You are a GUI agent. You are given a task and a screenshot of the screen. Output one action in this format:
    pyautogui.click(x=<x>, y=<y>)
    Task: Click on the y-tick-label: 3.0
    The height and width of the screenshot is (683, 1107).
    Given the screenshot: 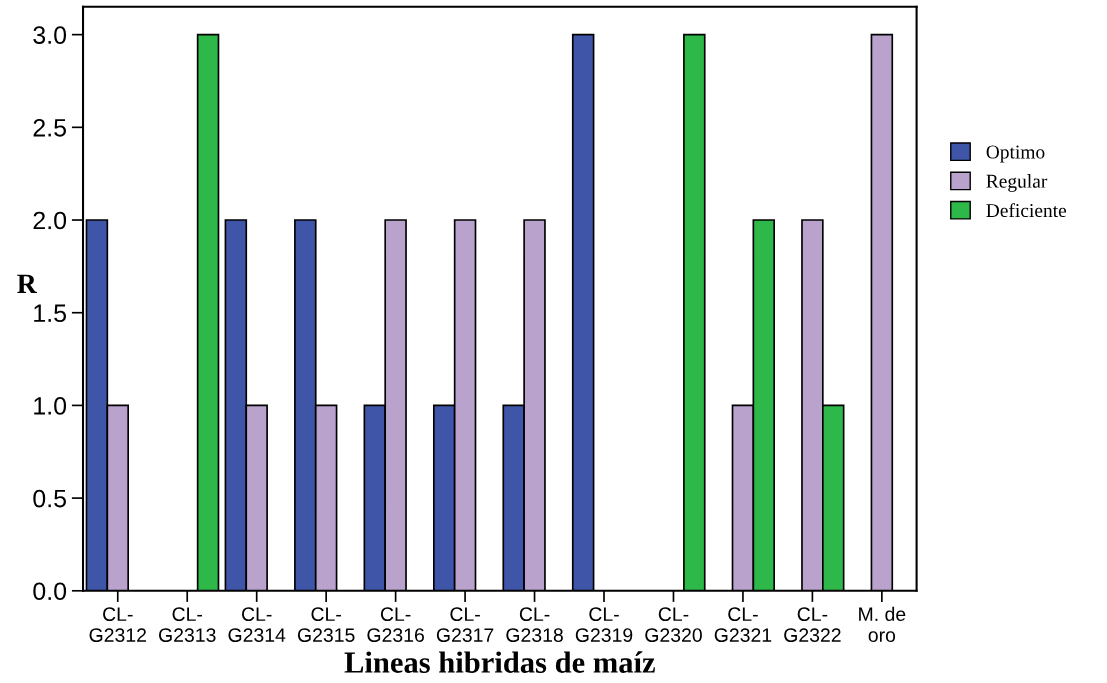 What is the action you would take?
    pyautogui.click(x=50, y=35)
    